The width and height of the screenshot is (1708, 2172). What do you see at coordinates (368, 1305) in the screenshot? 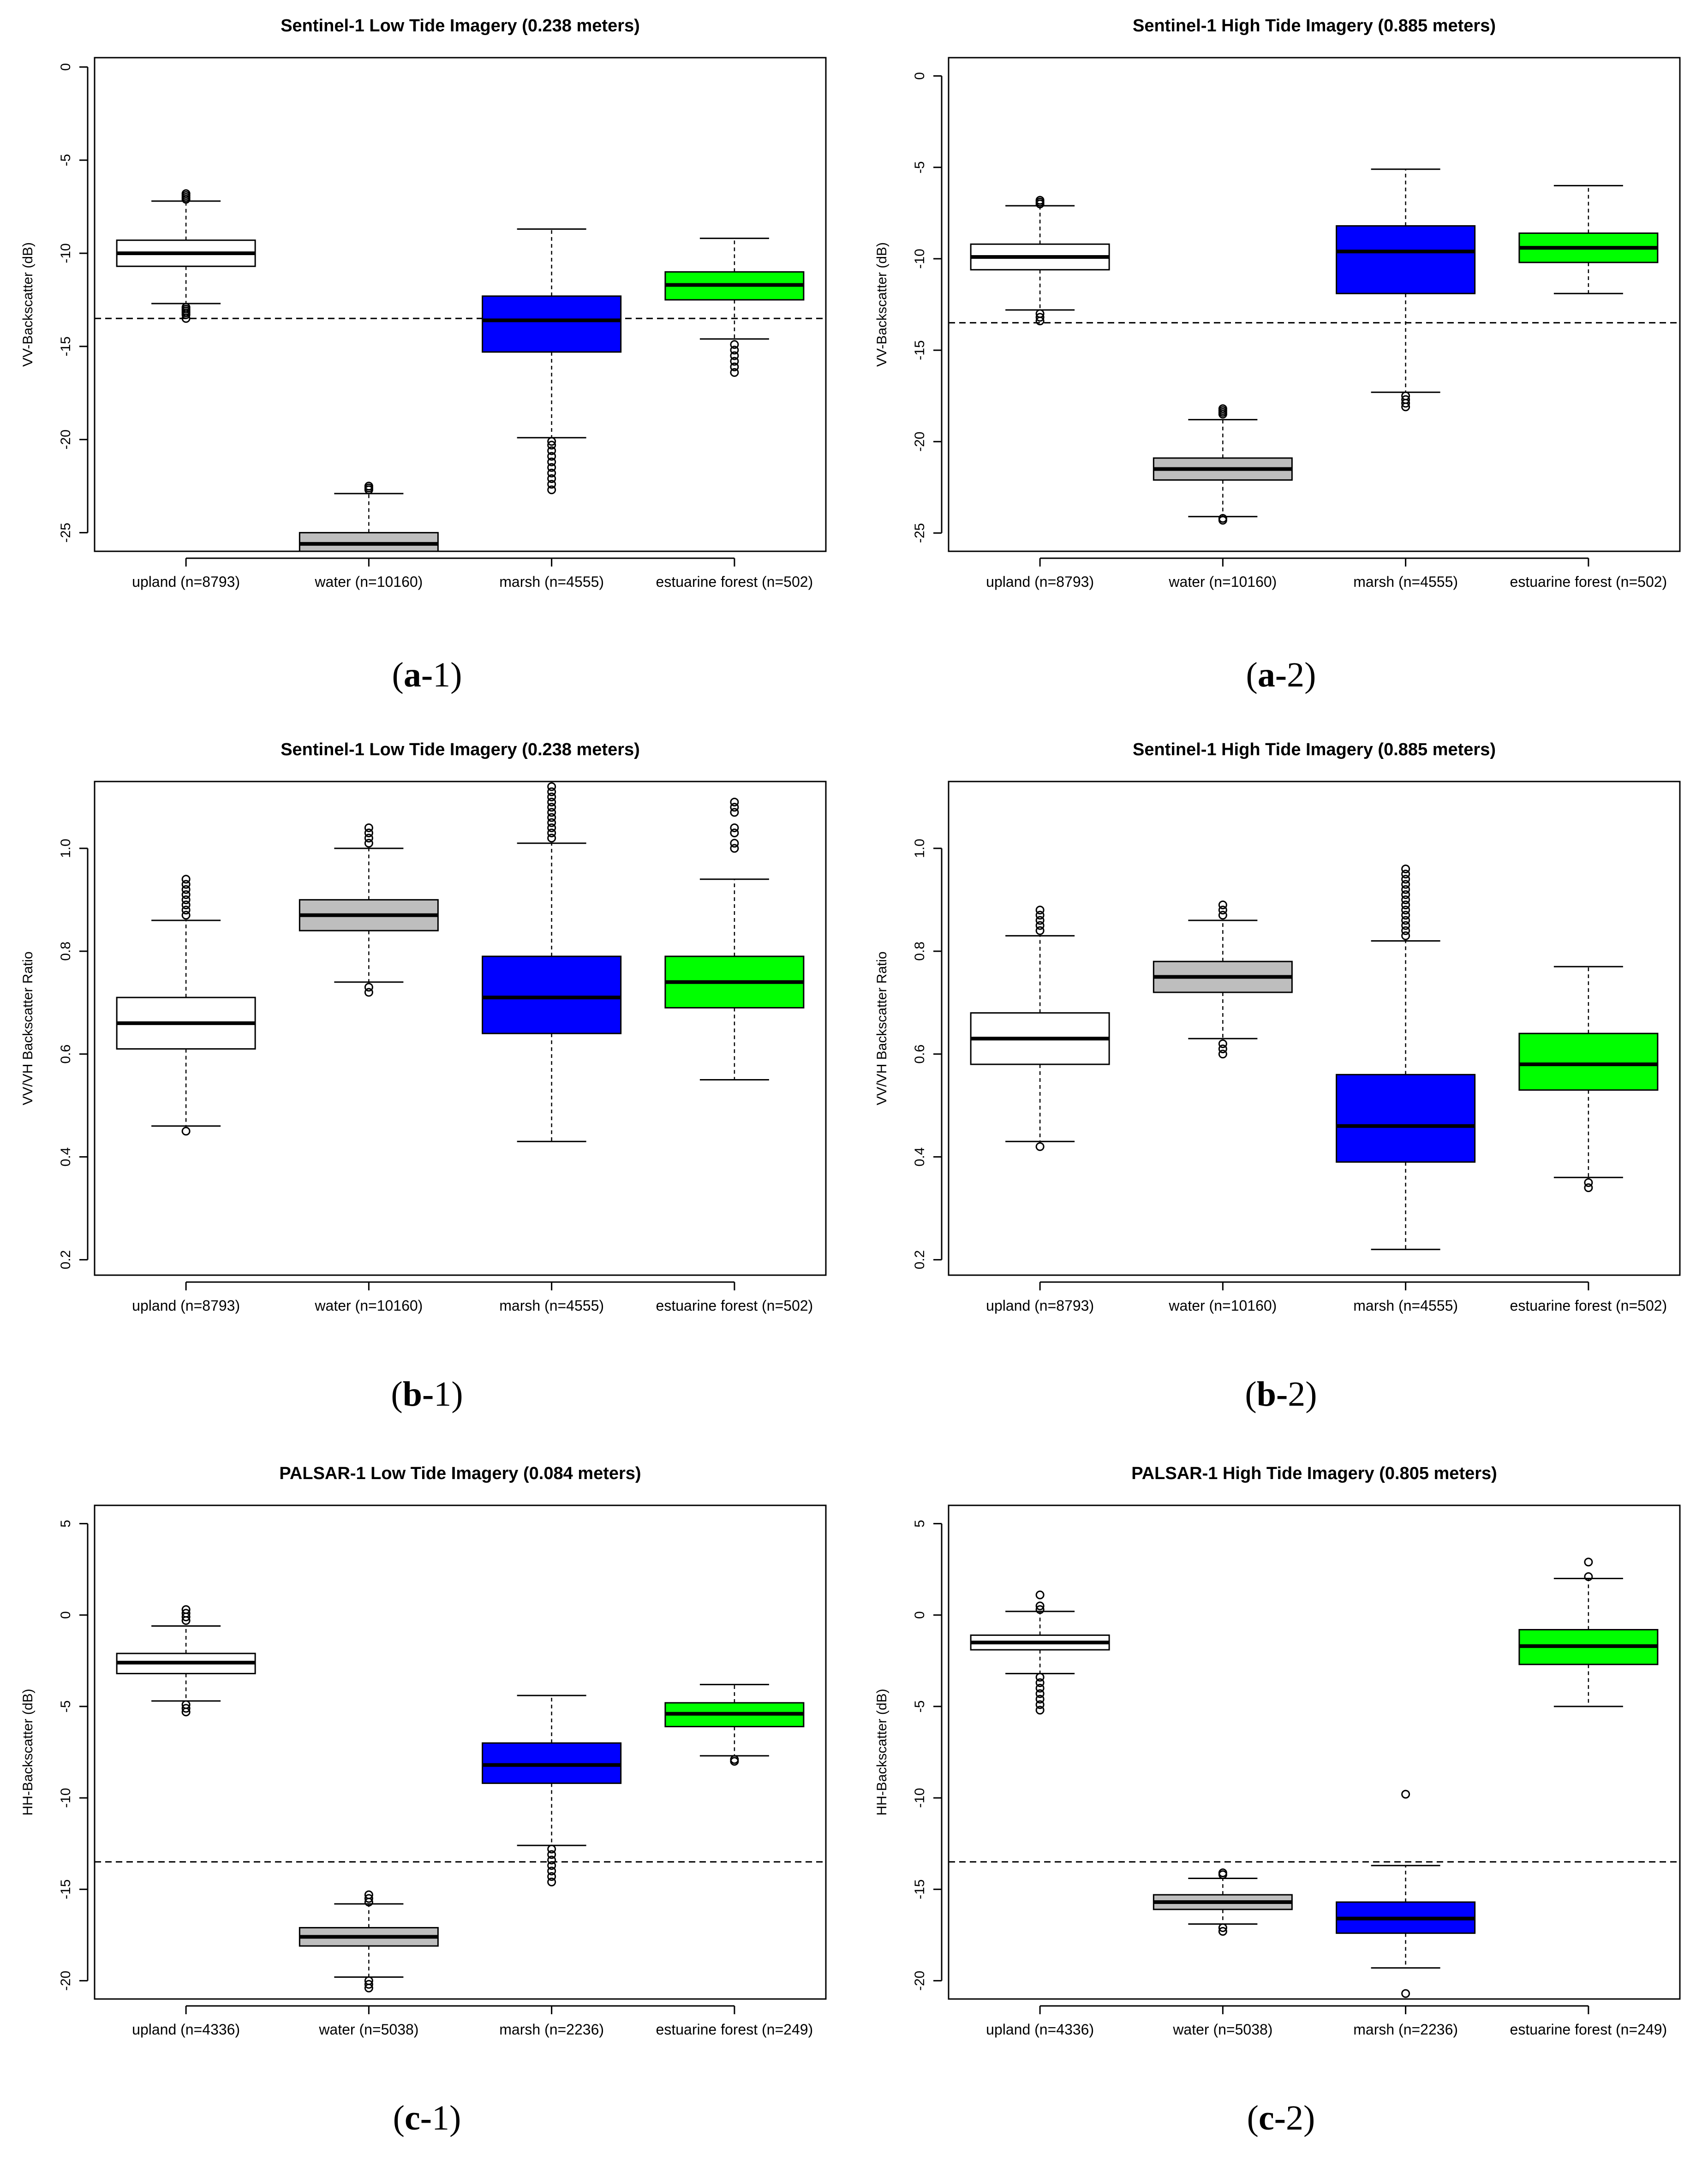
I see `x-tick-label: water (n=10160)` at bounding box center [368, 1305].